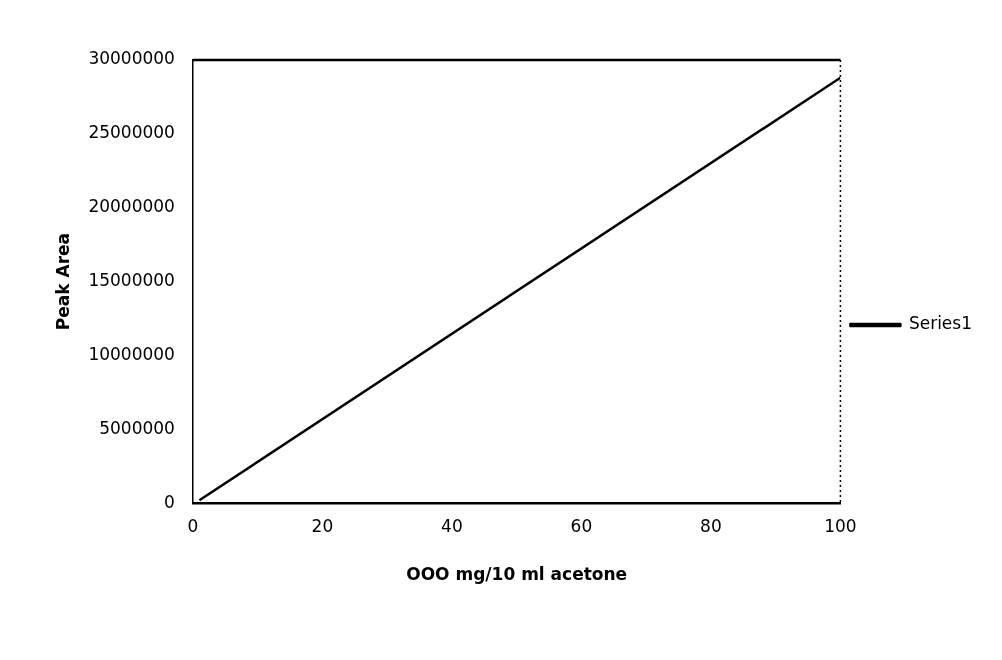 The width and height of the screenshot is (1002, 660). Describe the element at coordinates (452, 525) in the screenshot. I see `x-tick-label: 40` at that location.